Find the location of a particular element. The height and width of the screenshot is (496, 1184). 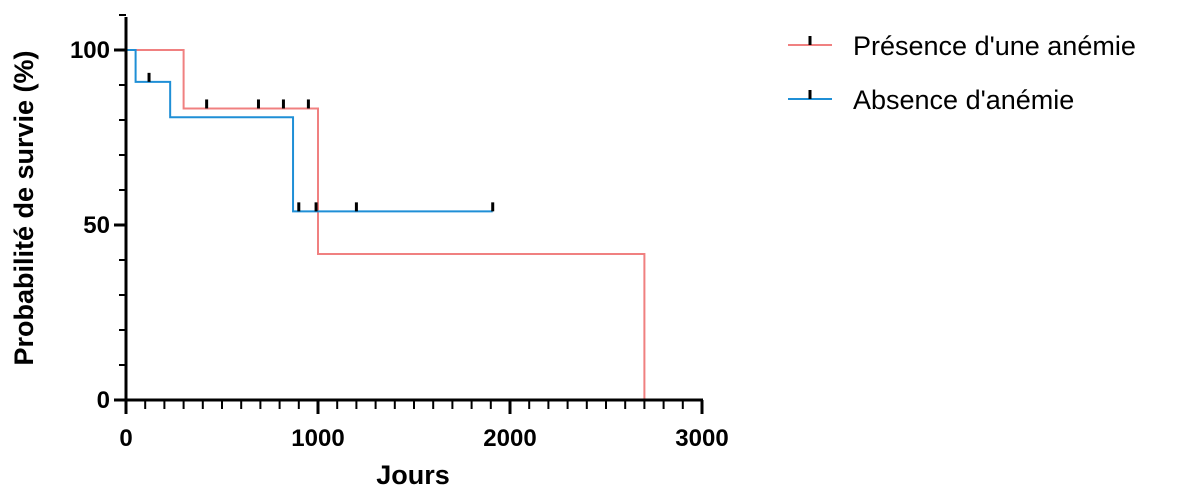

x-tick-label: 3000 is located at coordinates (701, 438).